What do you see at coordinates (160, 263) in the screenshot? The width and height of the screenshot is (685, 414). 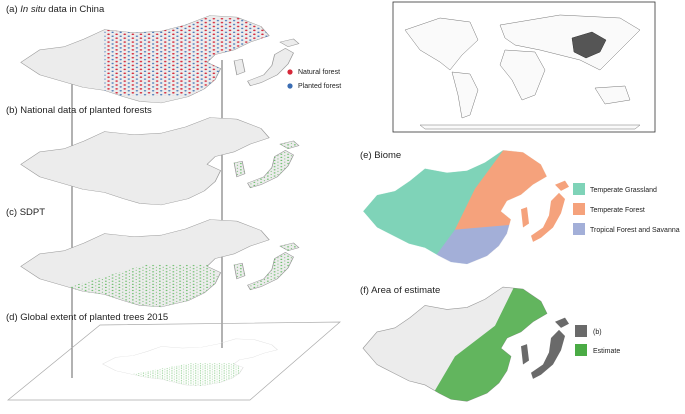 I see `map-c` at bounding box center [160, 263].